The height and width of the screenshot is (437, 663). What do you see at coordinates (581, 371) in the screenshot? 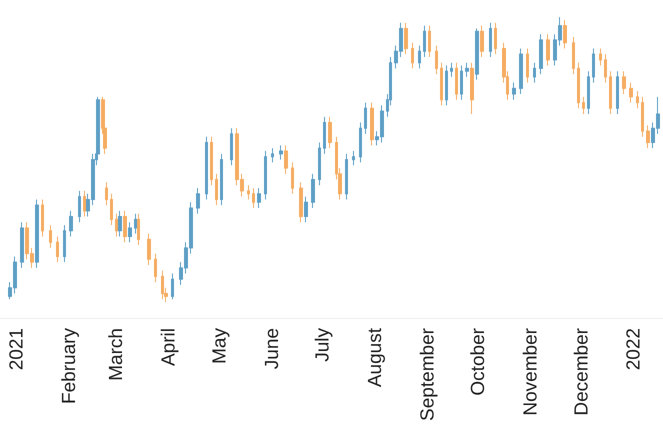
I see `x-tick-label: December` at bounding box center [581, 371].